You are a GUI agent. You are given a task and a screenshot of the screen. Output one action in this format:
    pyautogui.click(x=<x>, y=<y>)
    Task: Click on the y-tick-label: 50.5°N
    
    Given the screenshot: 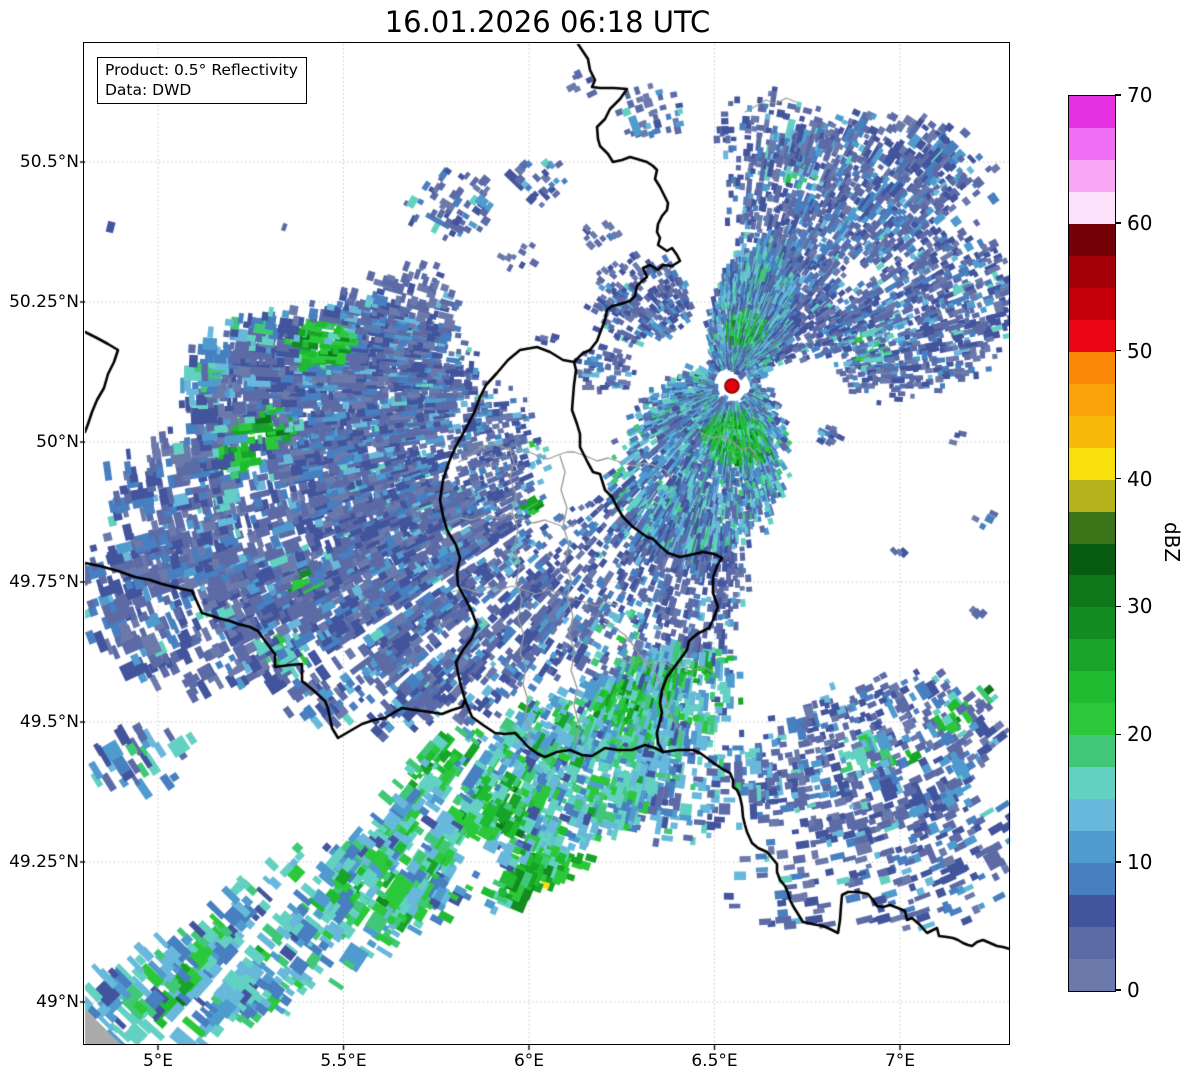 What is the action you would take?
    pyautogui.click(x=49, y=162)
    